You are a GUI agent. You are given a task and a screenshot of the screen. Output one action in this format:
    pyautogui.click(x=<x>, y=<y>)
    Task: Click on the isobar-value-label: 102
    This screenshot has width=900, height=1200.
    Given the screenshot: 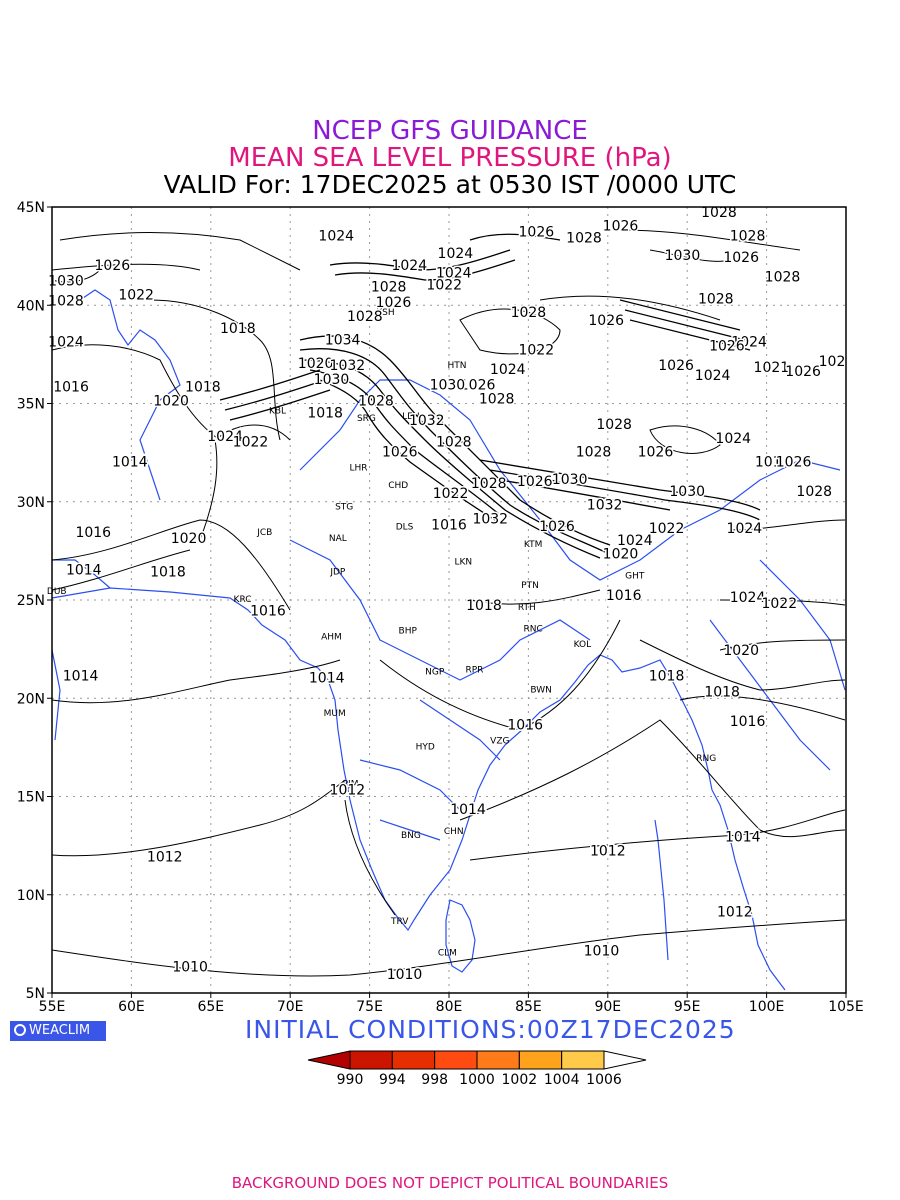 What is the action you would take?
    pyautogui.click(x=832, y=362)
    